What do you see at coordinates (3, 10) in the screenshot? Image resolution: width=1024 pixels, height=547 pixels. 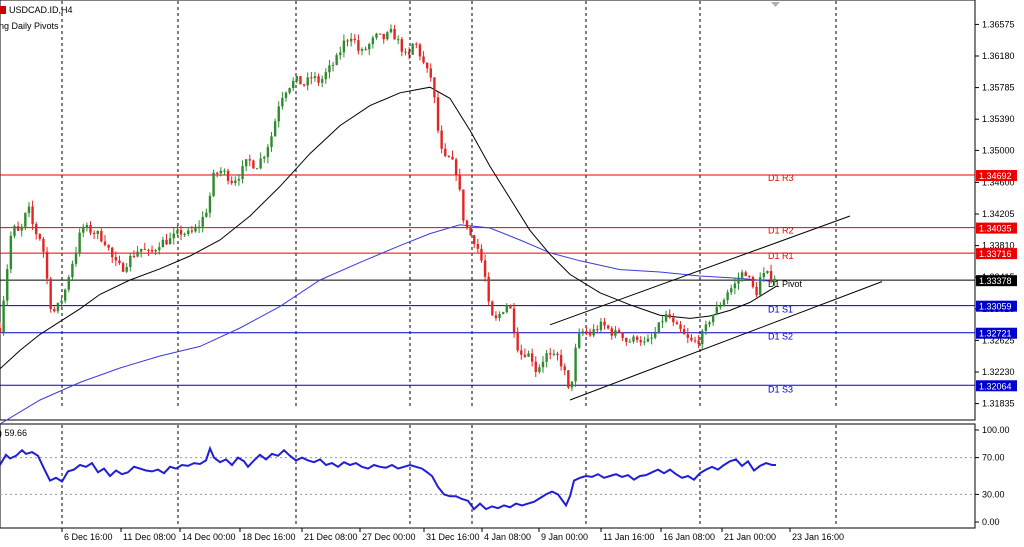 I see `symbol-color-marker` at bounding box center [3, 10].